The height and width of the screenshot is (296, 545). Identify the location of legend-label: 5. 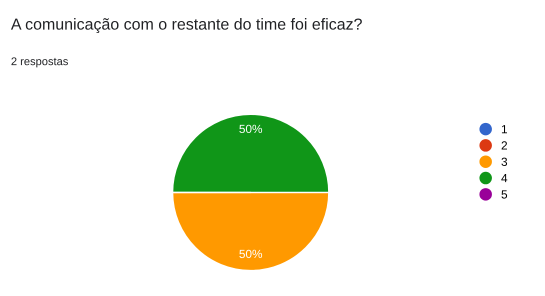
(505, 194).